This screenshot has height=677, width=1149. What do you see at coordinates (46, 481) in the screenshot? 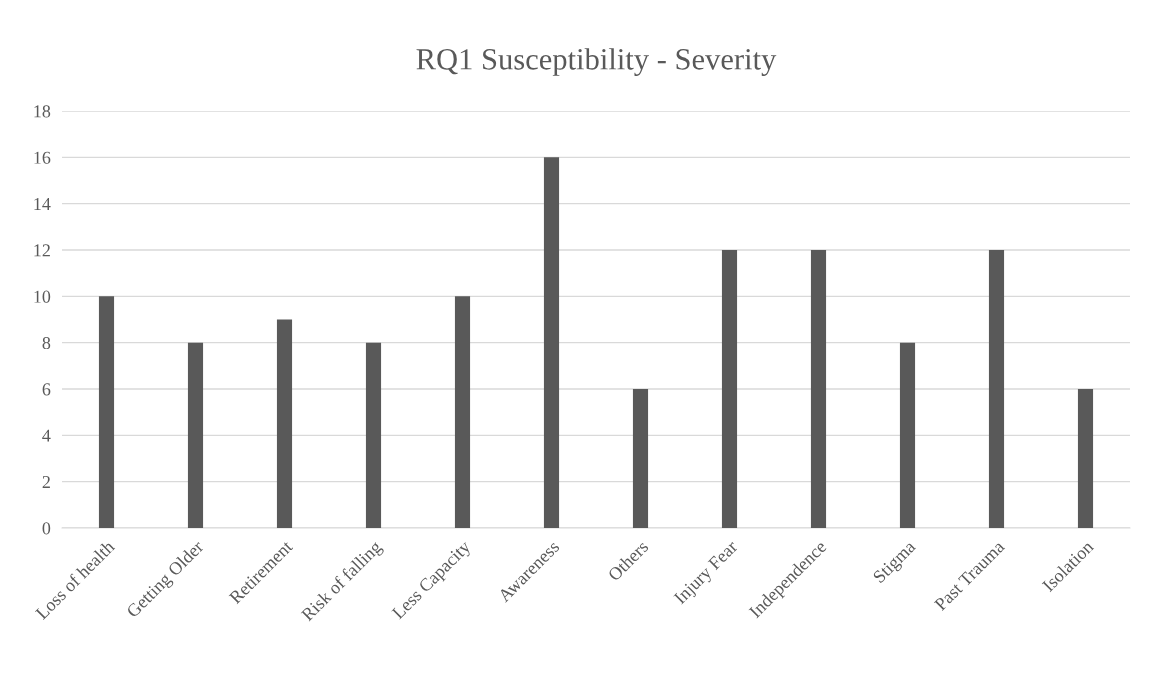
I see `y-tick-label: 2` at bounding box center [46, 481].